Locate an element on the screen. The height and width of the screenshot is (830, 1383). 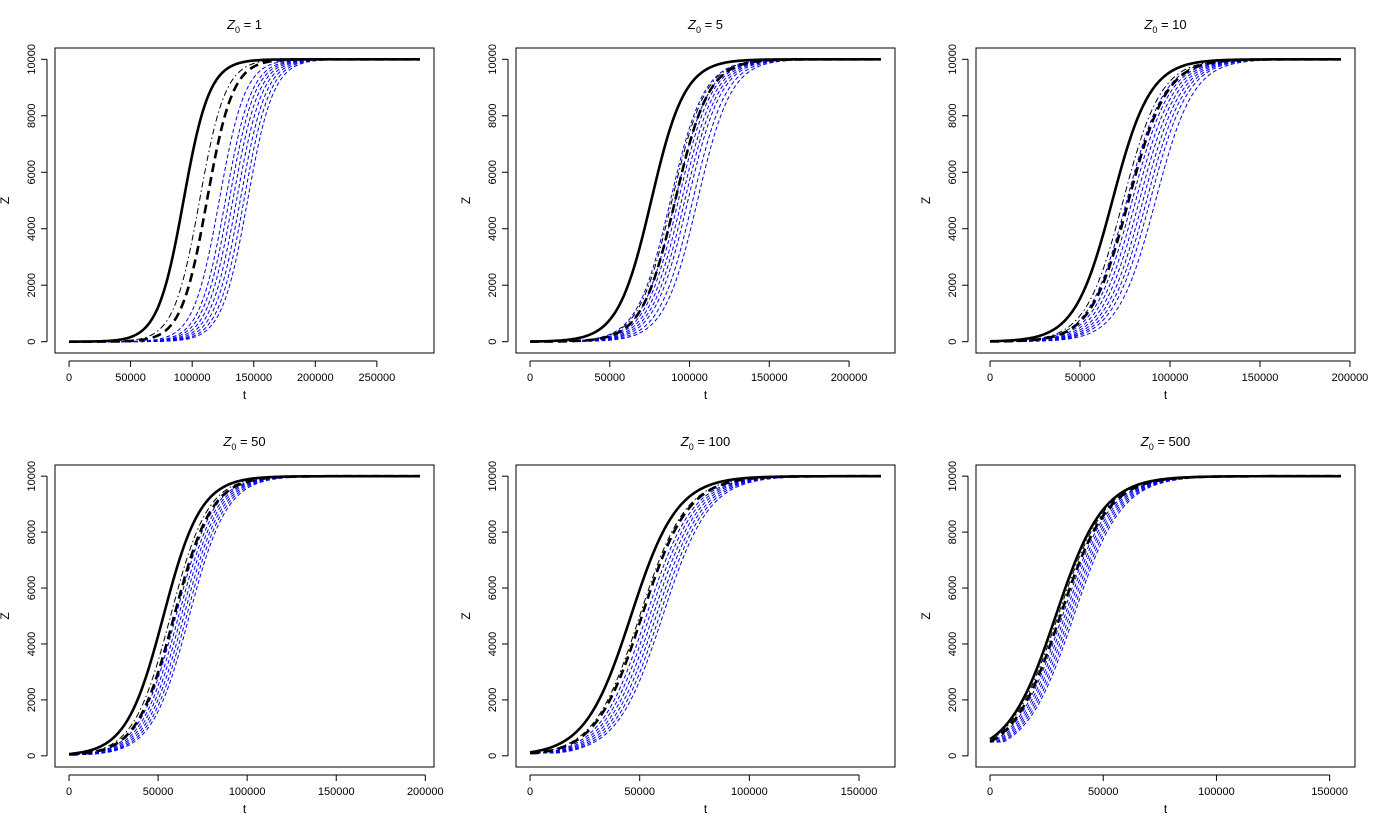
x-tick-label: 250000 is located at coordinates (377, 378).